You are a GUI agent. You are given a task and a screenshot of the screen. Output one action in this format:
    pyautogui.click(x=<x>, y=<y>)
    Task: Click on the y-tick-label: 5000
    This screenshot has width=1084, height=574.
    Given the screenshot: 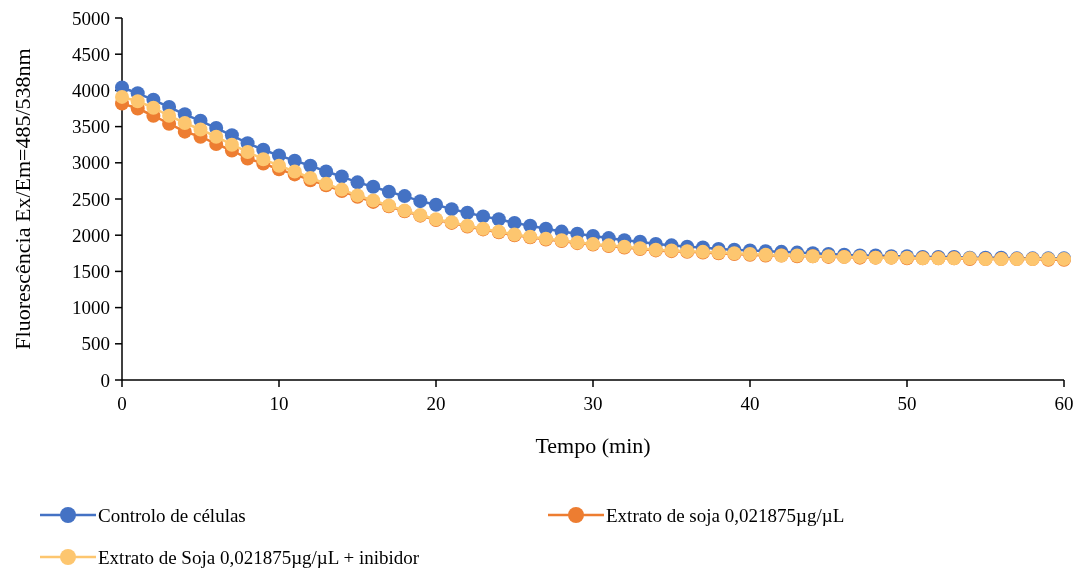 What is the action you would take?
    pyautogui.click(x=91, y=18)
    